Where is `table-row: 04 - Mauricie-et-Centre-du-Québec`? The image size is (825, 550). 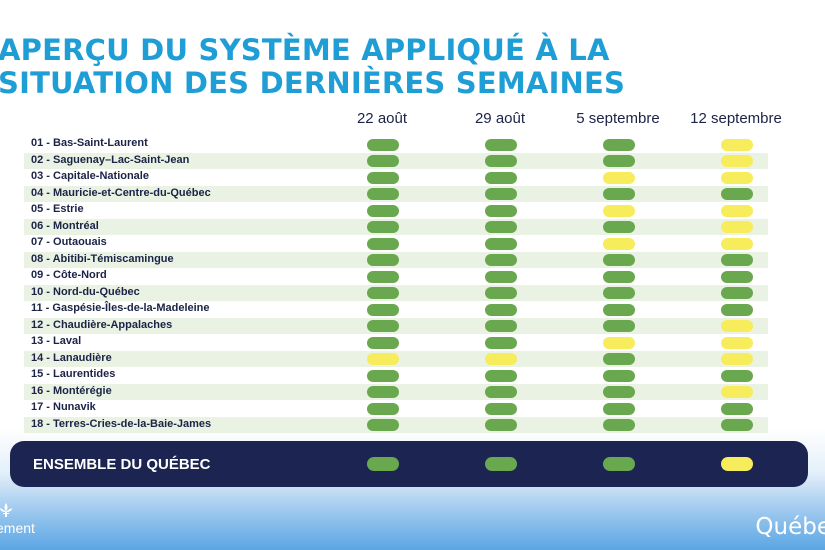 table-row: 04 - Mauricie-et-Centre-du-Québec is located at coordinates (396, 193).